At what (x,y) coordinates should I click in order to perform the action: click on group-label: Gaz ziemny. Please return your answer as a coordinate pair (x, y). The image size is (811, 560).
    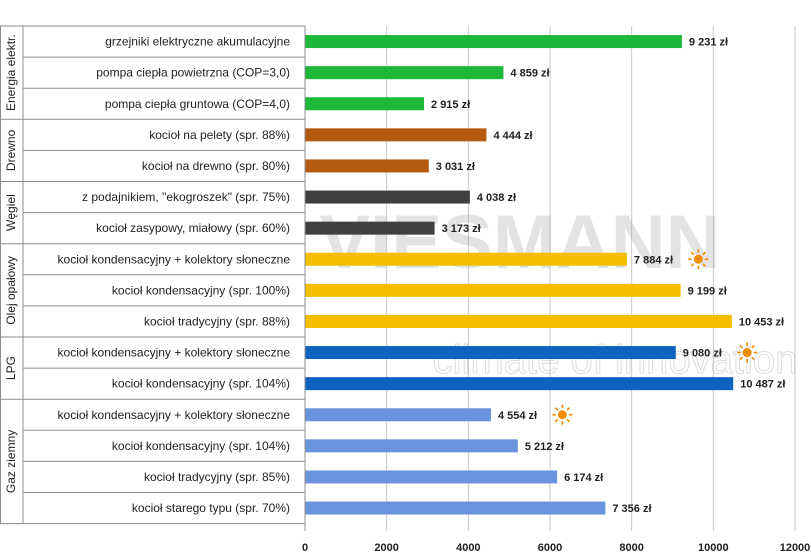
    Looking at the image, I should click on (11, 461).